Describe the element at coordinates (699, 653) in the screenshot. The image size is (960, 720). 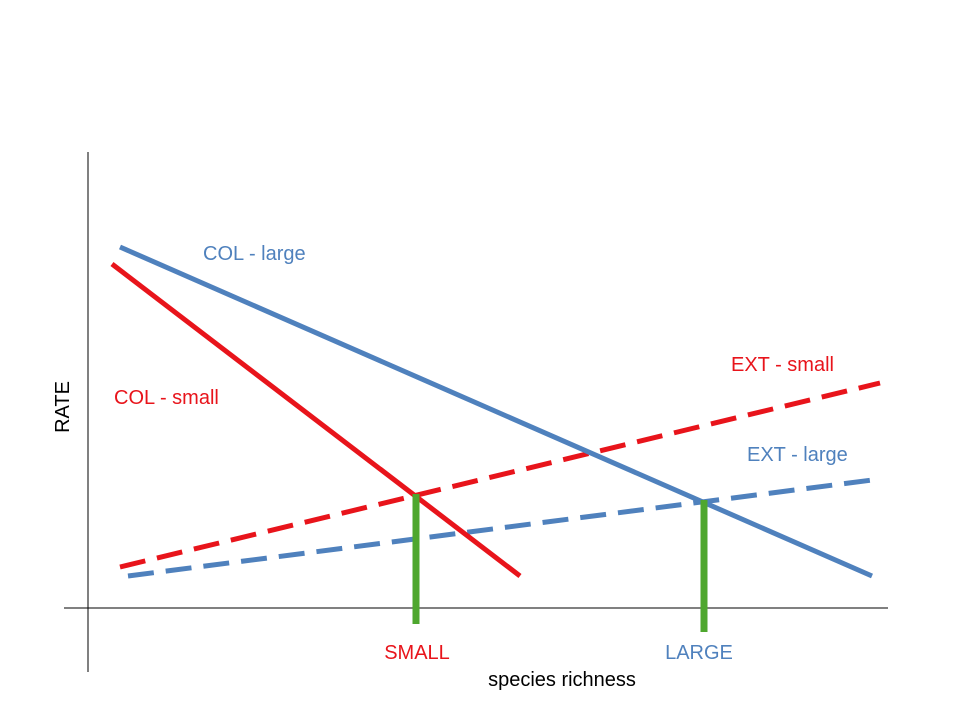
I see `large-equilibrium-label: LARGE` at that location.